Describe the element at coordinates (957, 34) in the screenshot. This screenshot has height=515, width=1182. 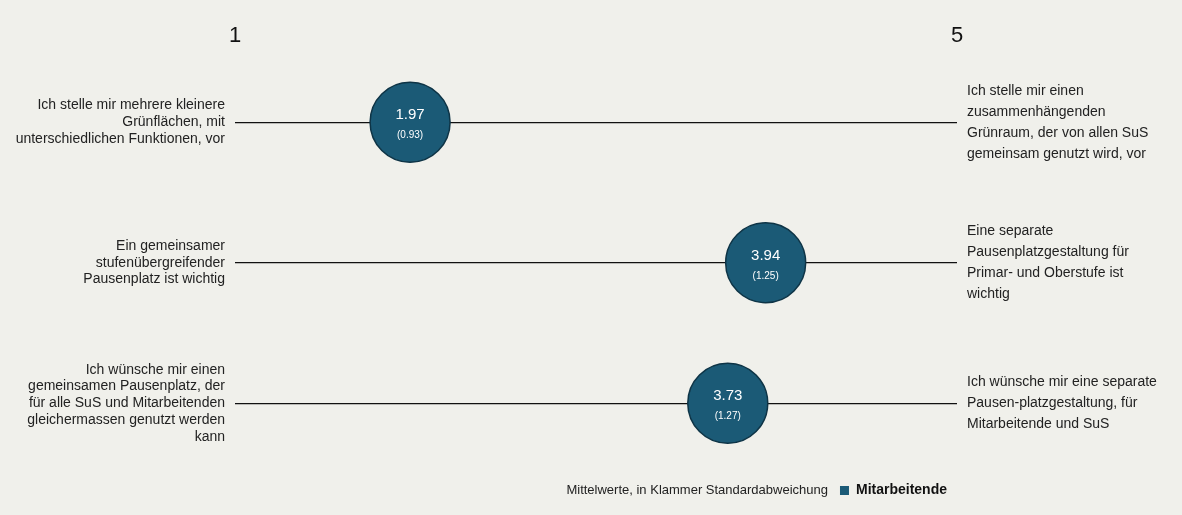
I see `x-tick-label: 5` at that location.